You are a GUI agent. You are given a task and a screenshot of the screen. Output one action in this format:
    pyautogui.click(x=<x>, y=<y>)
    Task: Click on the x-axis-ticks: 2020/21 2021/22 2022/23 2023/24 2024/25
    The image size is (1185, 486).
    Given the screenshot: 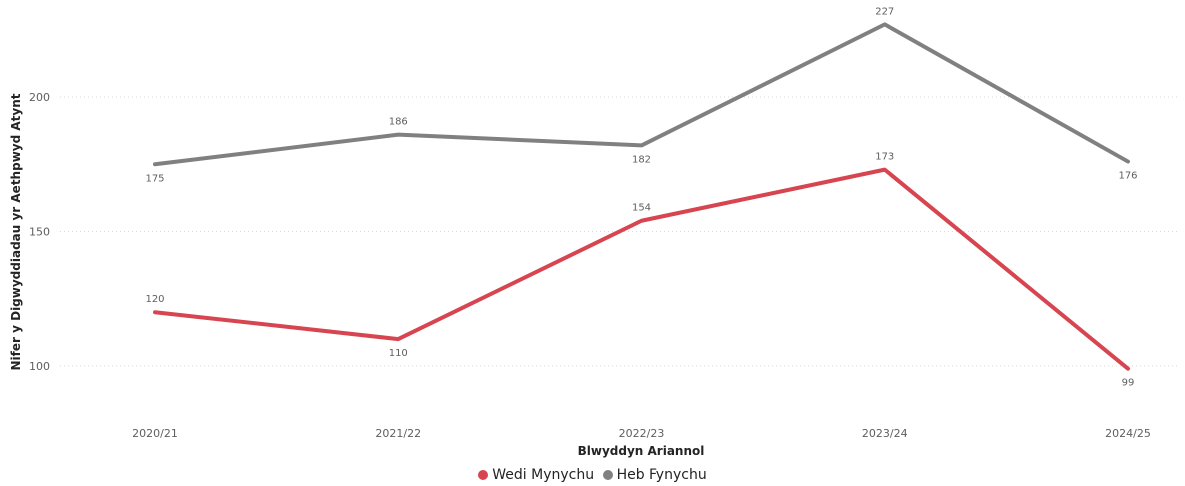 What is the action you would take?
    pyautogui.click(x=641, y=433)
    